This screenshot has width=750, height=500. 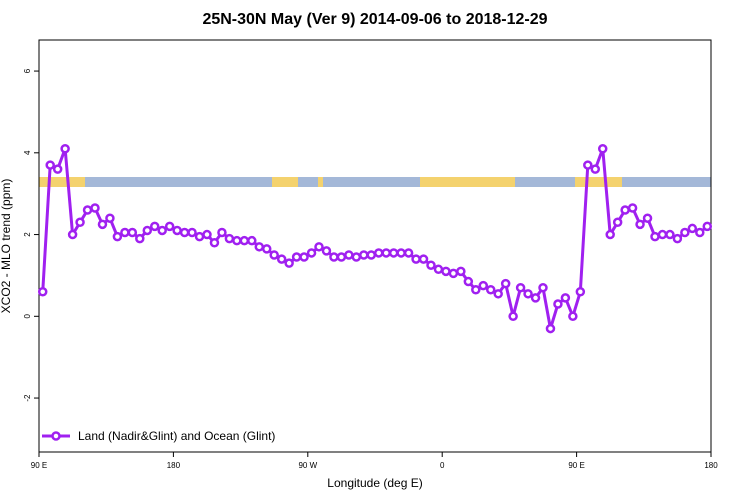 I want to click on x-axis-label: Longitude (deg E), so click(x=374, y=483).